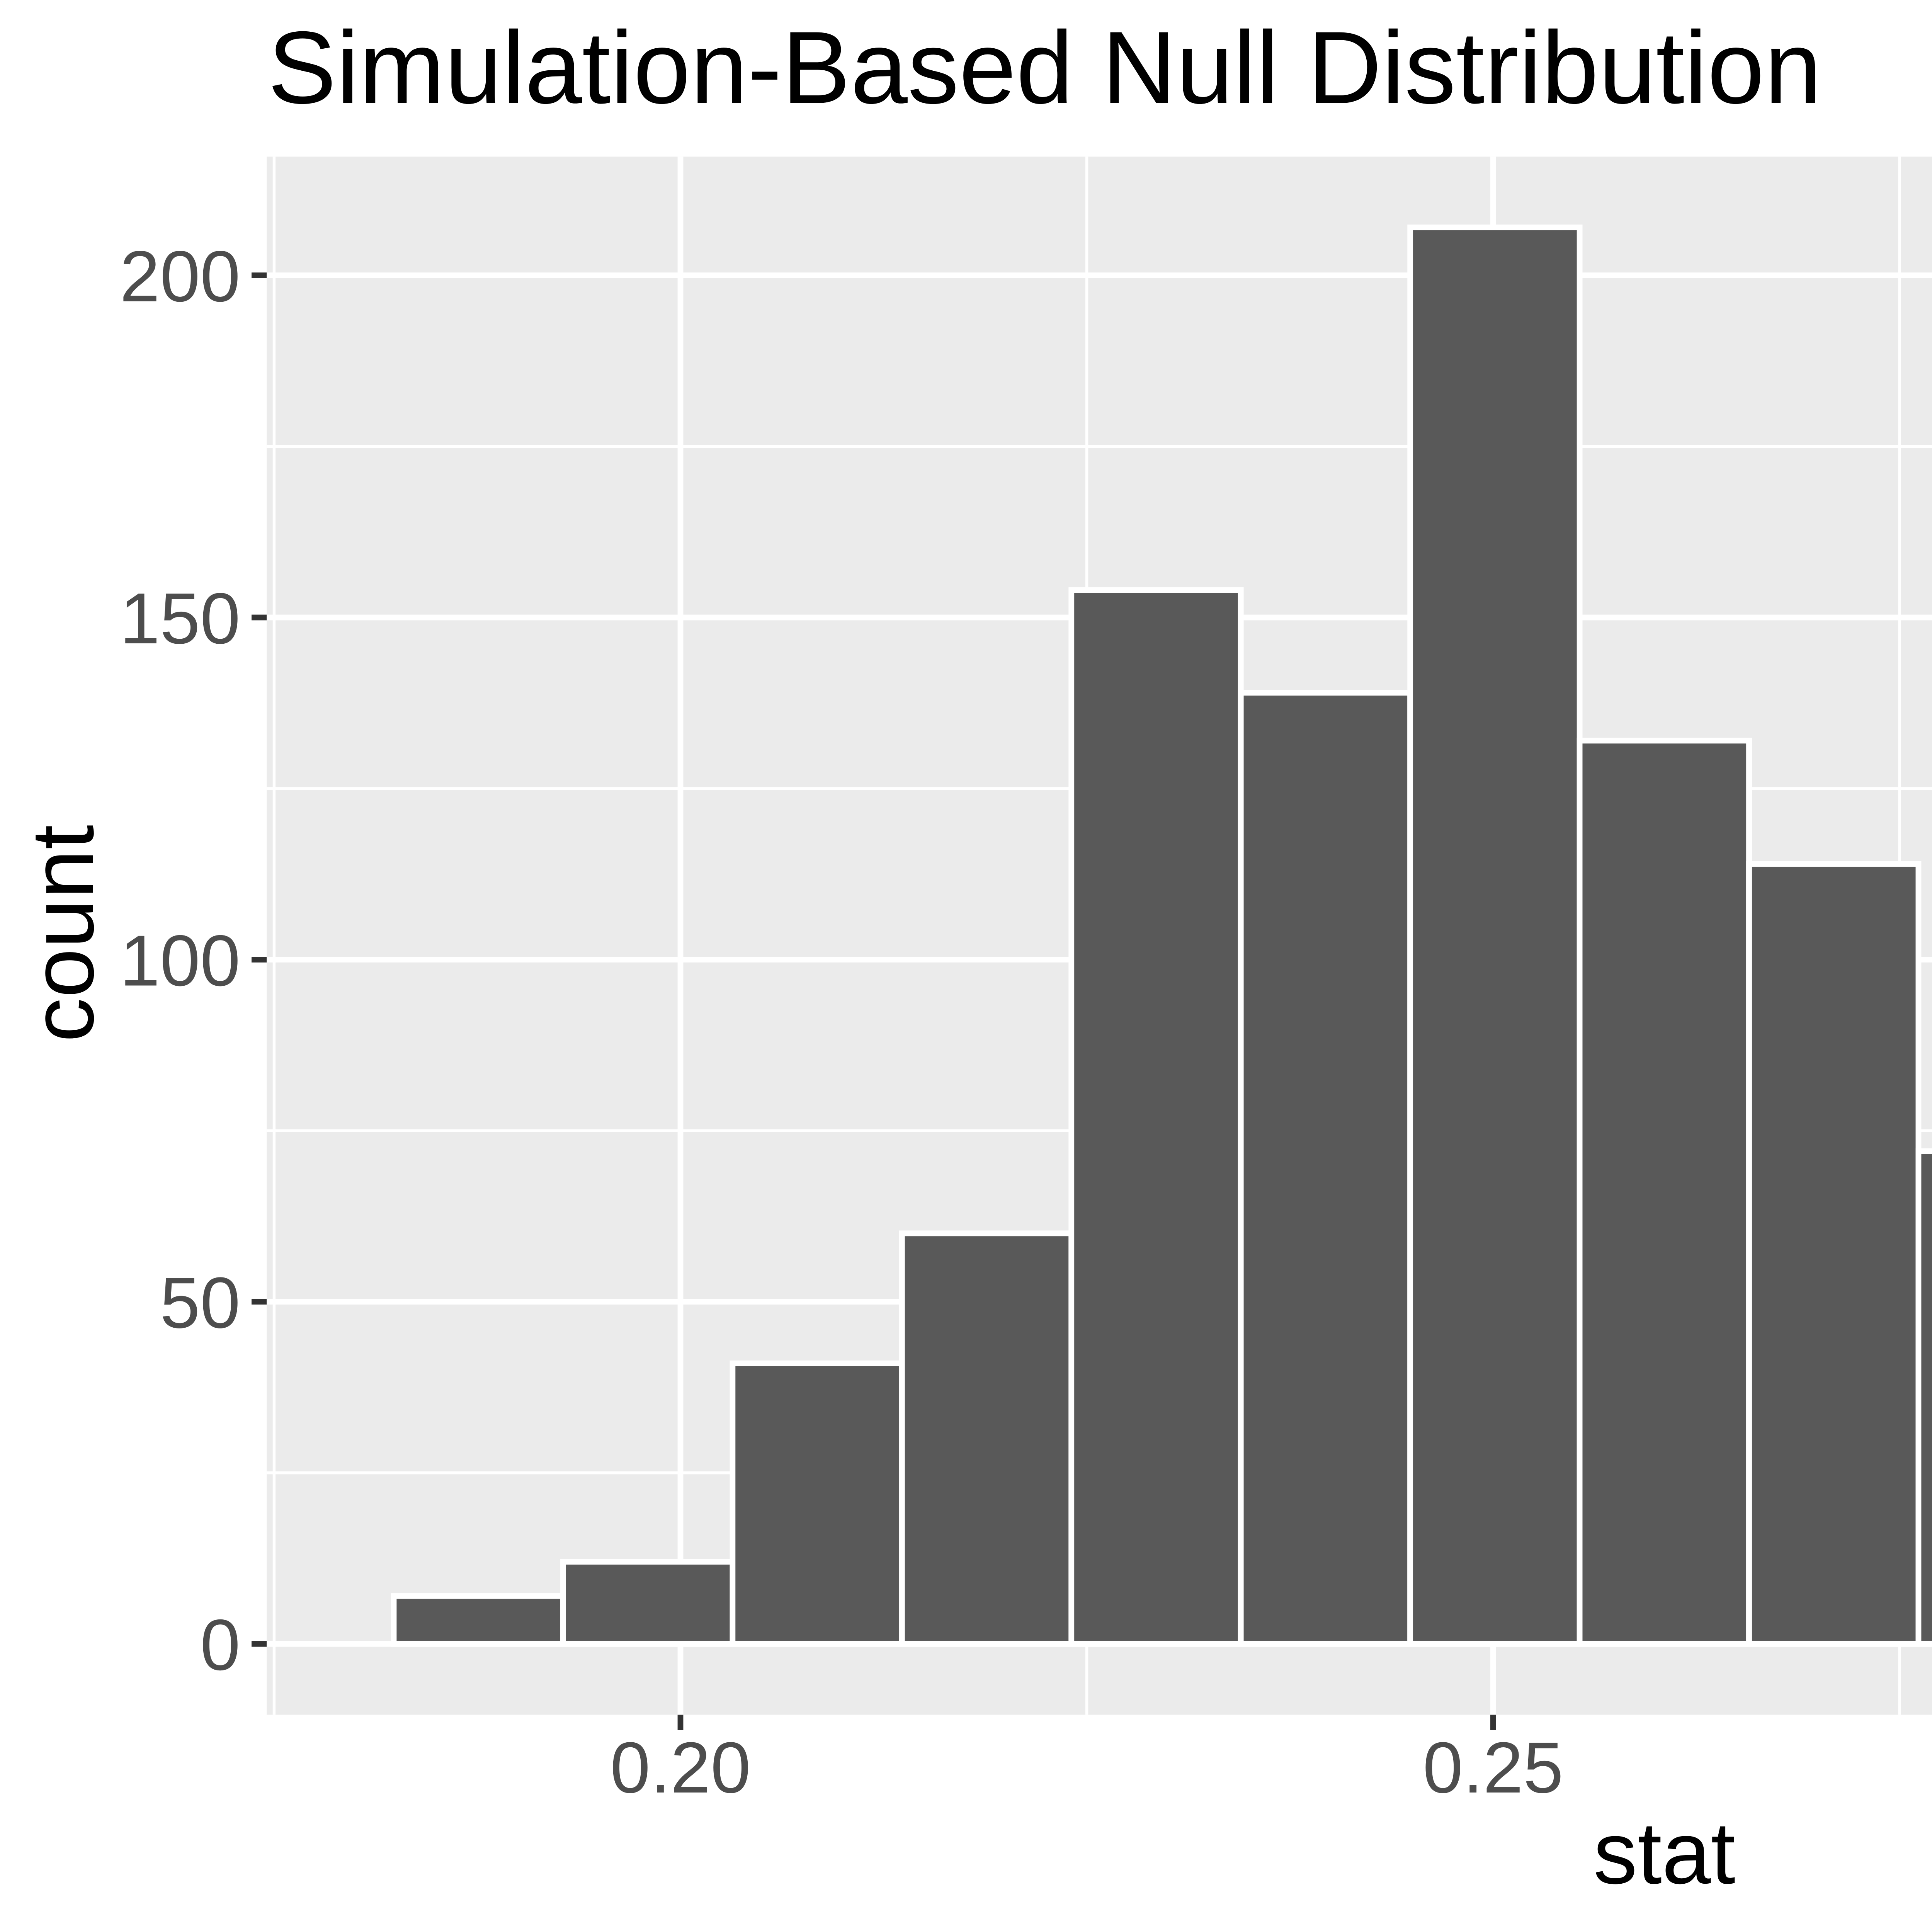 This screenshot has width=1932, height=1932. I want to click on svg-text: 0.25, so click(1493, 1768).